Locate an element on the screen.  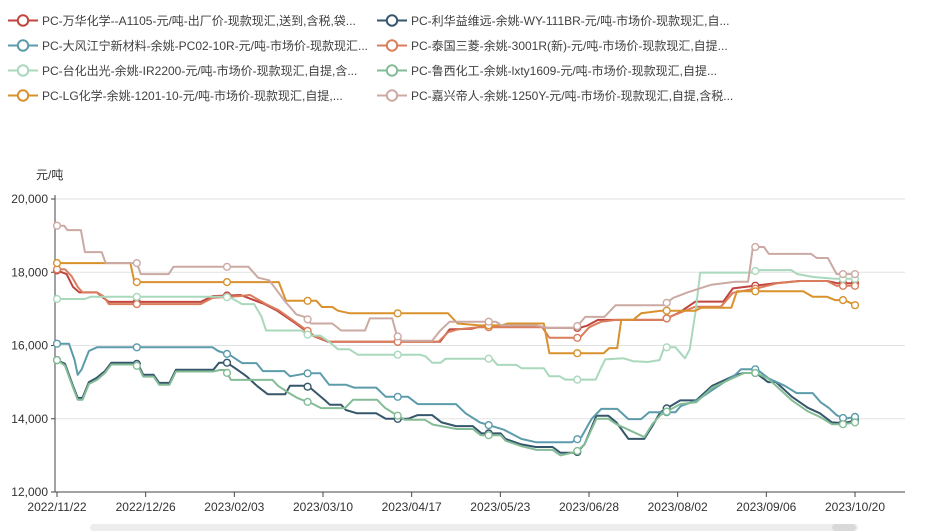
x-tick-label: 2023/08/02 is located at coordinates (678, 507).